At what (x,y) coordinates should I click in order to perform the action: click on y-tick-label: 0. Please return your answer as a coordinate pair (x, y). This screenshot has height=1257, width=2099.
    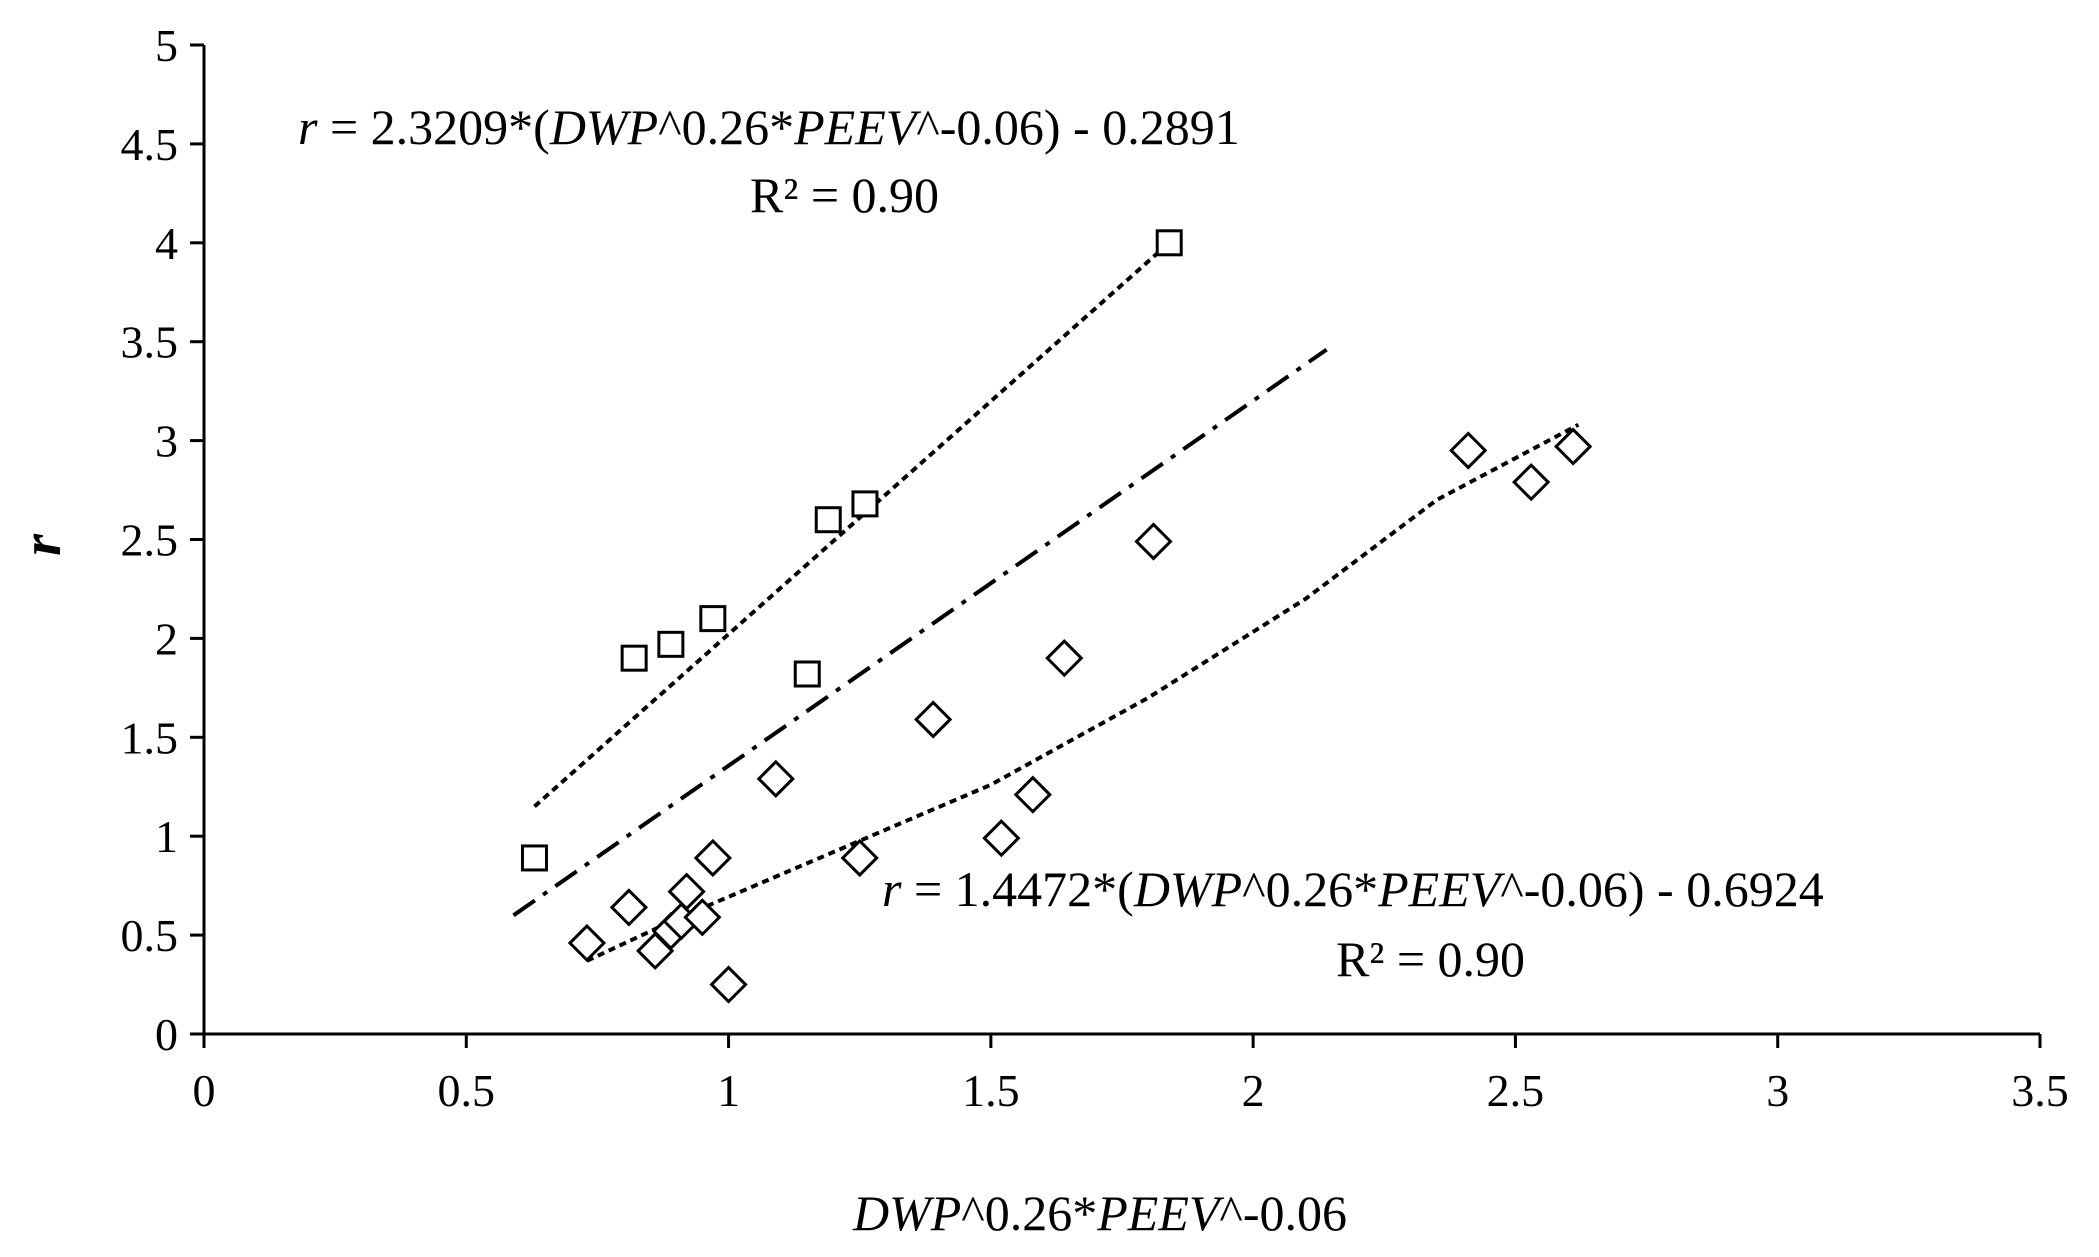
    Looking at the image, I should click on (166, 1034).